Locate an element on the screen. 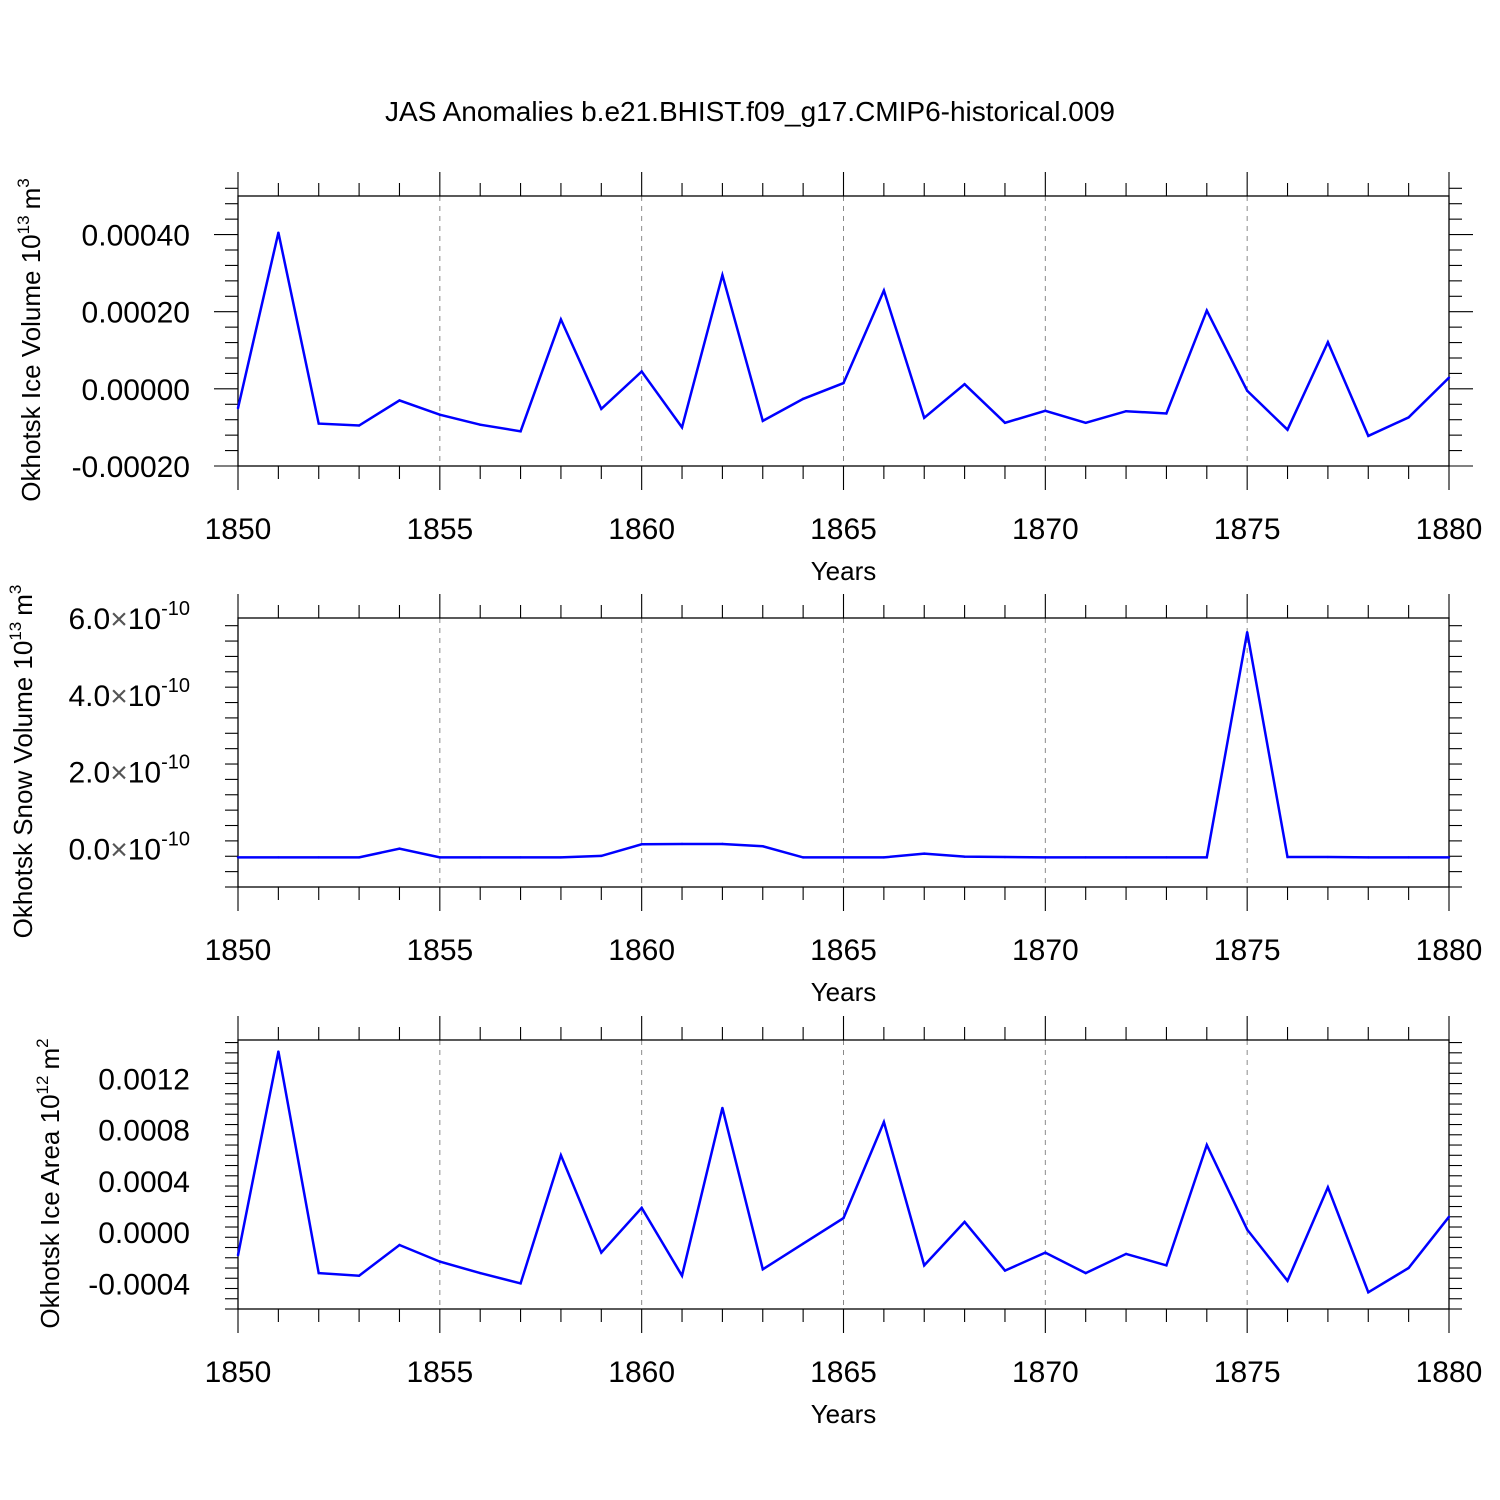  ice-area-y-tick-label: -0.0004 is located at coordinates (139, 1284).